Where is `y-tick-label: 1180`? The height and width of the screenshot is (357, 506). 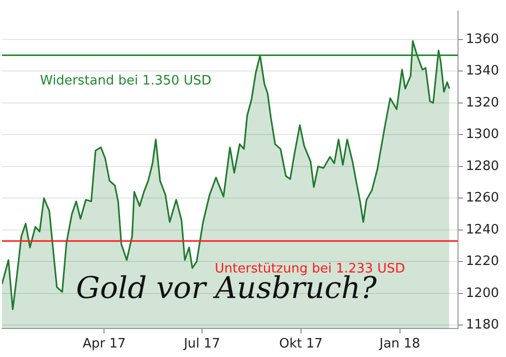 y-tick-label: 1180 is located at coordinates (483, 325).